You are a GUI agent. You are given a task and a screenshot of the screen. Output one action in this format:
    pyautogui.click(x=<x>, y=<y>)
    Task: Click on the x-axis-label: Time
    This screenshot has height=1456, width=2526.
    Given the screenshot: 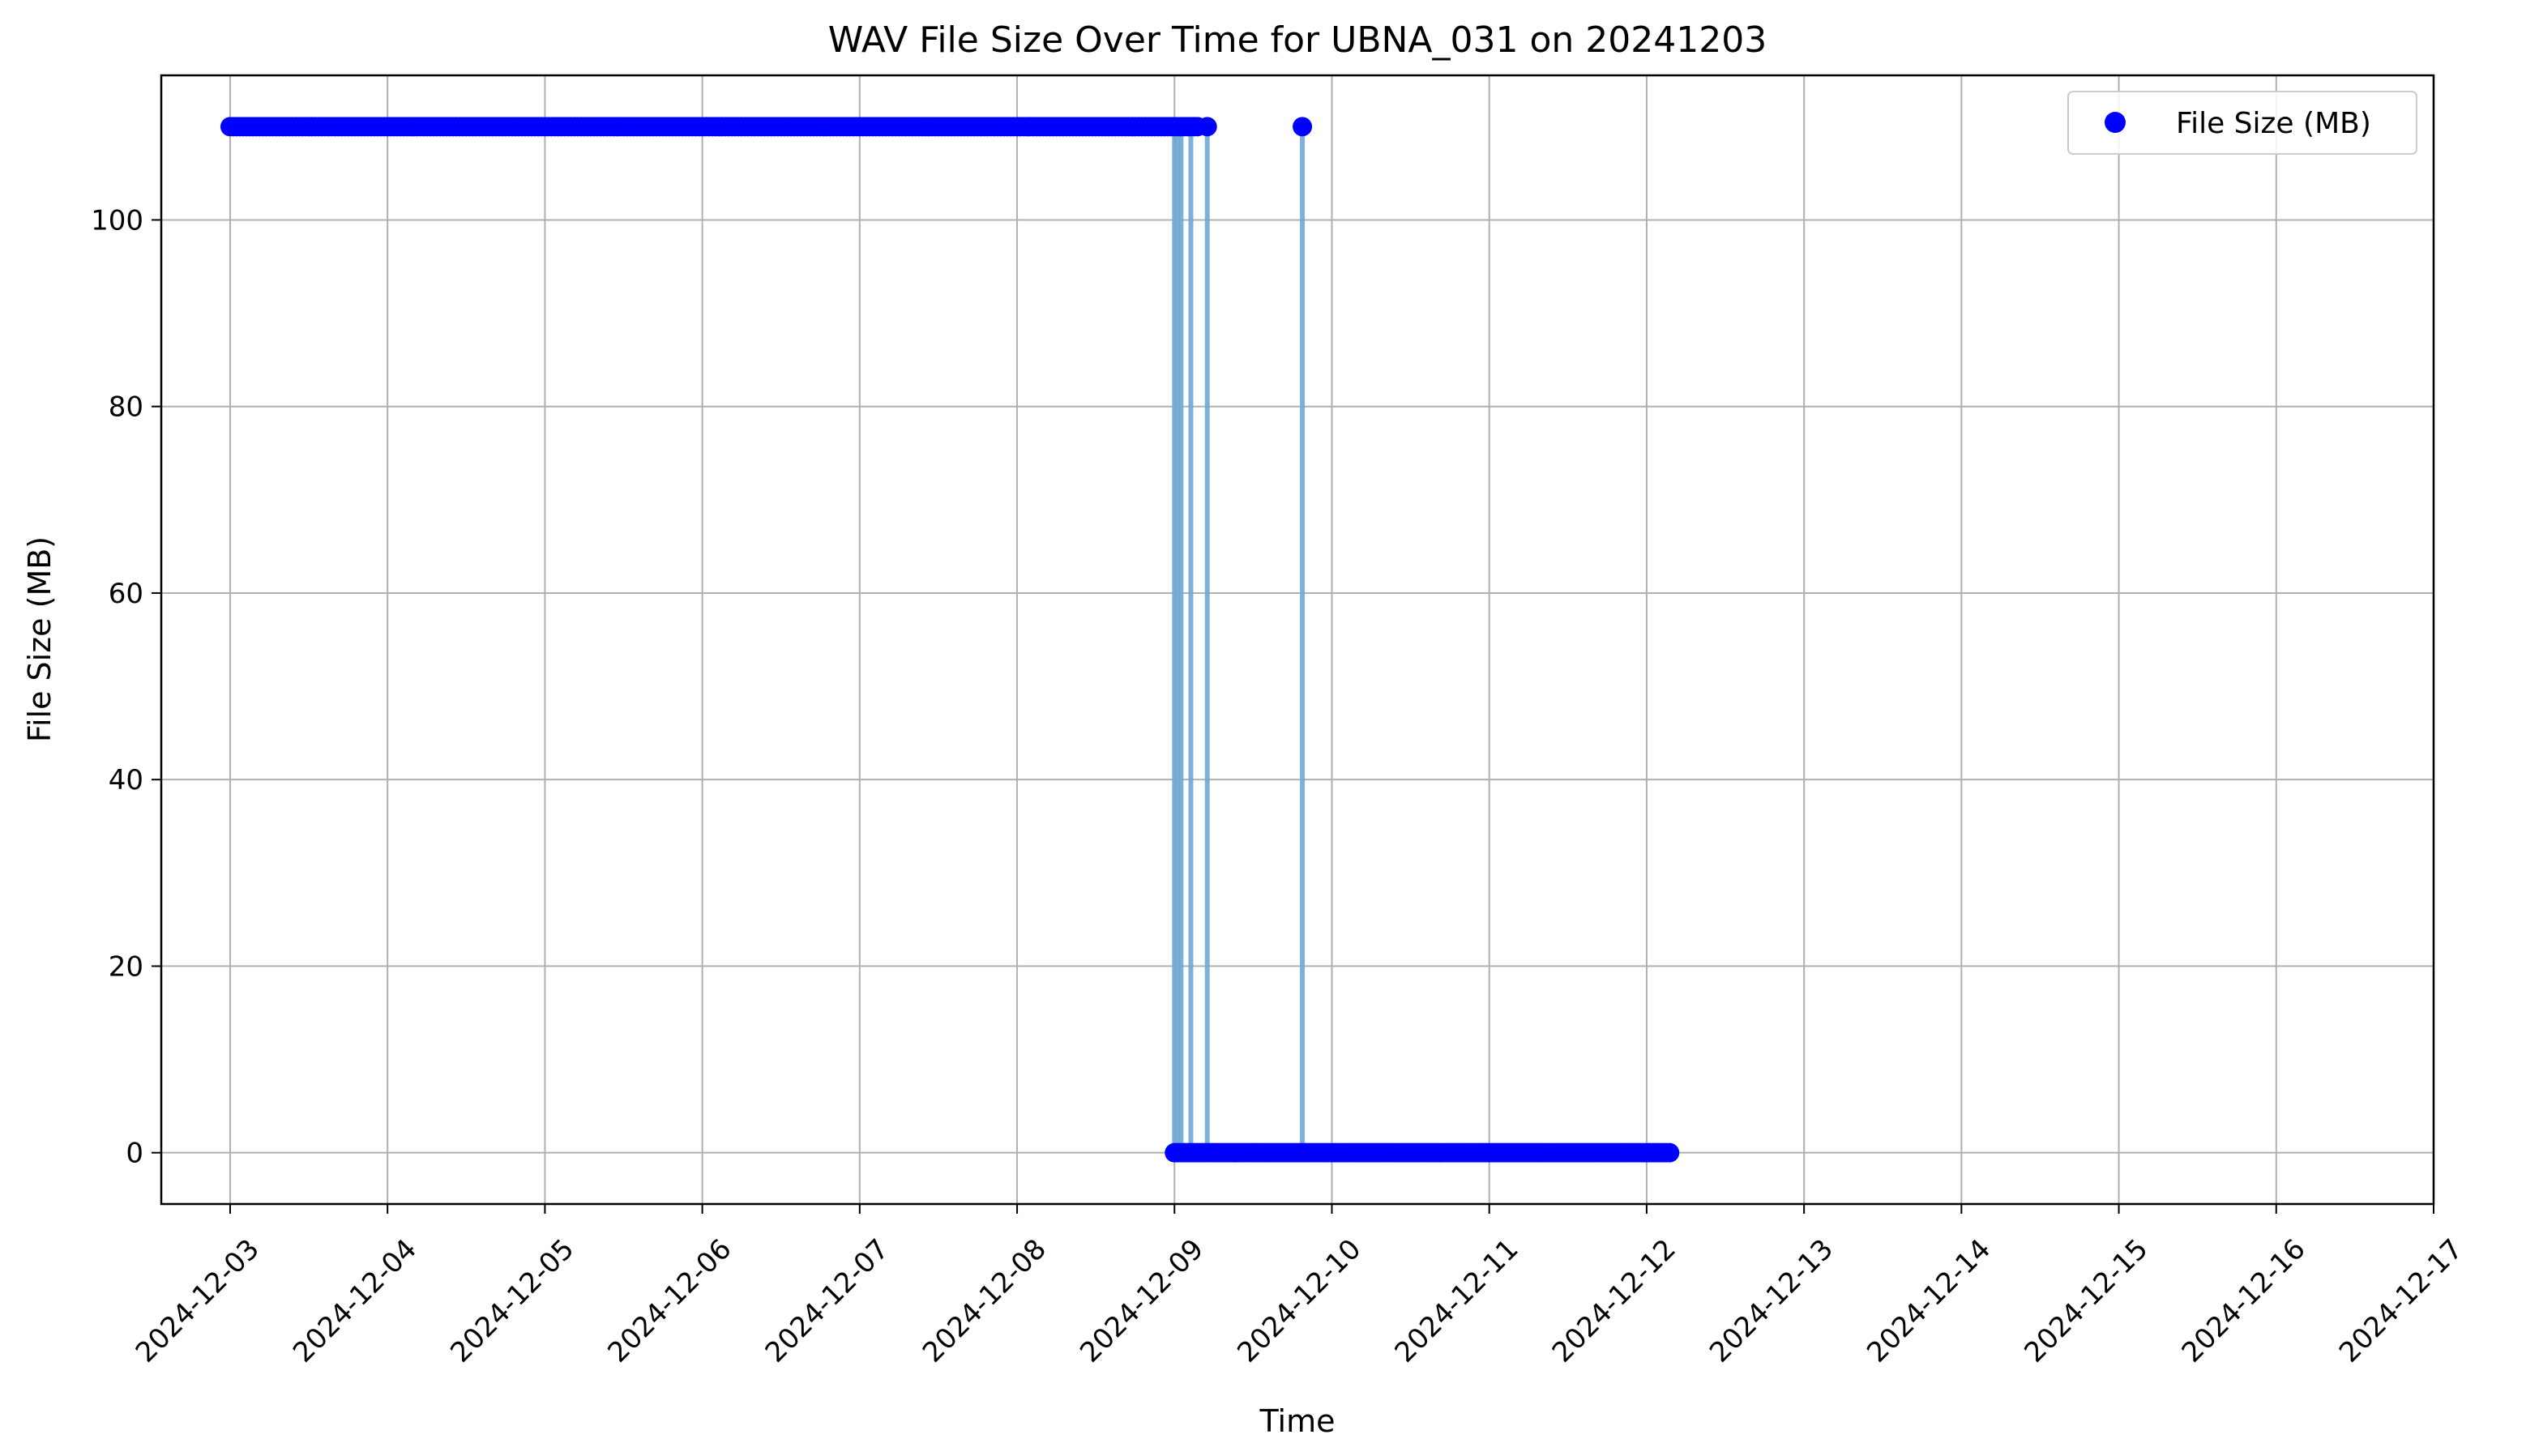 What is the action you would take?
    pyautogui.click(x=1297, y=1421)
    